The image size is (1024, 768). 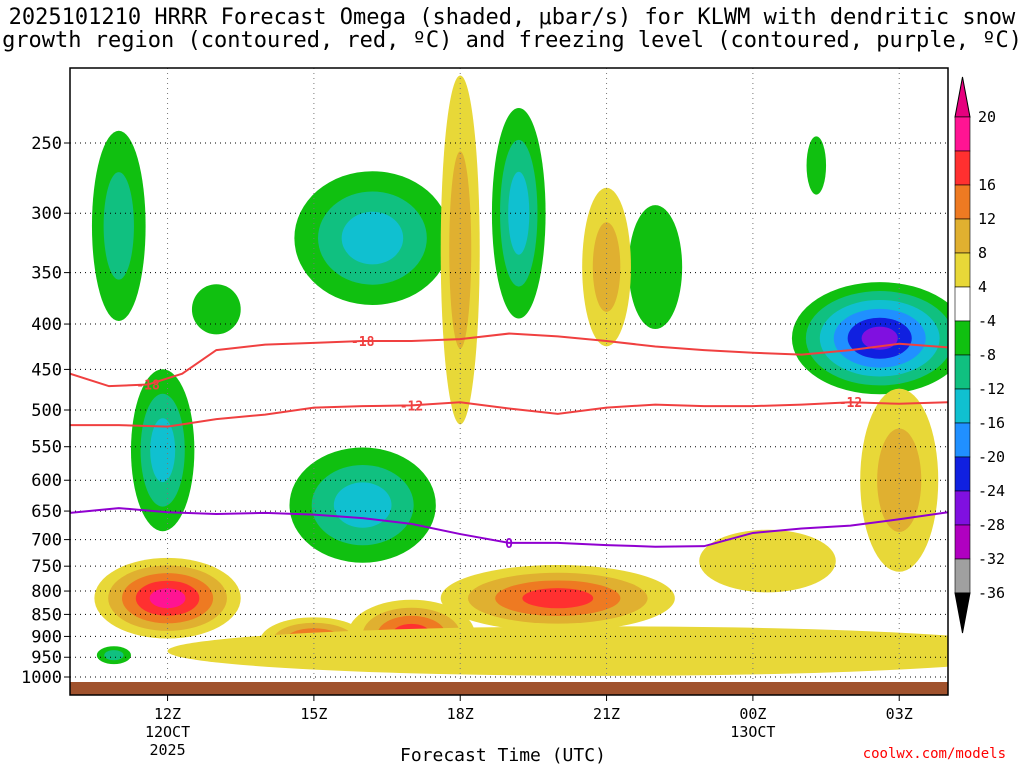 I want to click on omega-ascent-12z-mid-m12, so click(x=163, y=450).